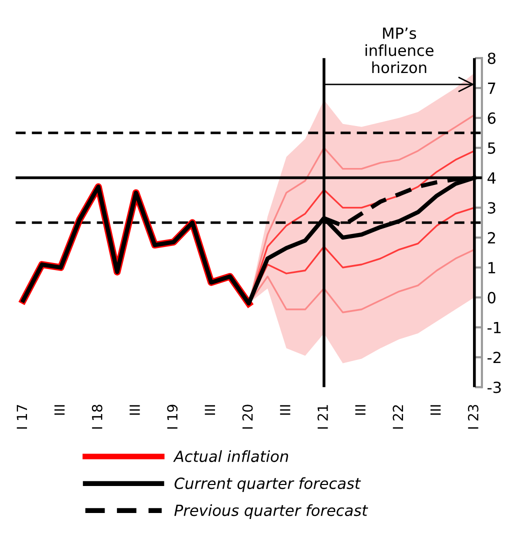 Image resolution: width=521 pixels, height=543 pixels. Describe the element at coordinates (21, 417) in the screenshot. I see `x-tick-label: I 17` at that location.